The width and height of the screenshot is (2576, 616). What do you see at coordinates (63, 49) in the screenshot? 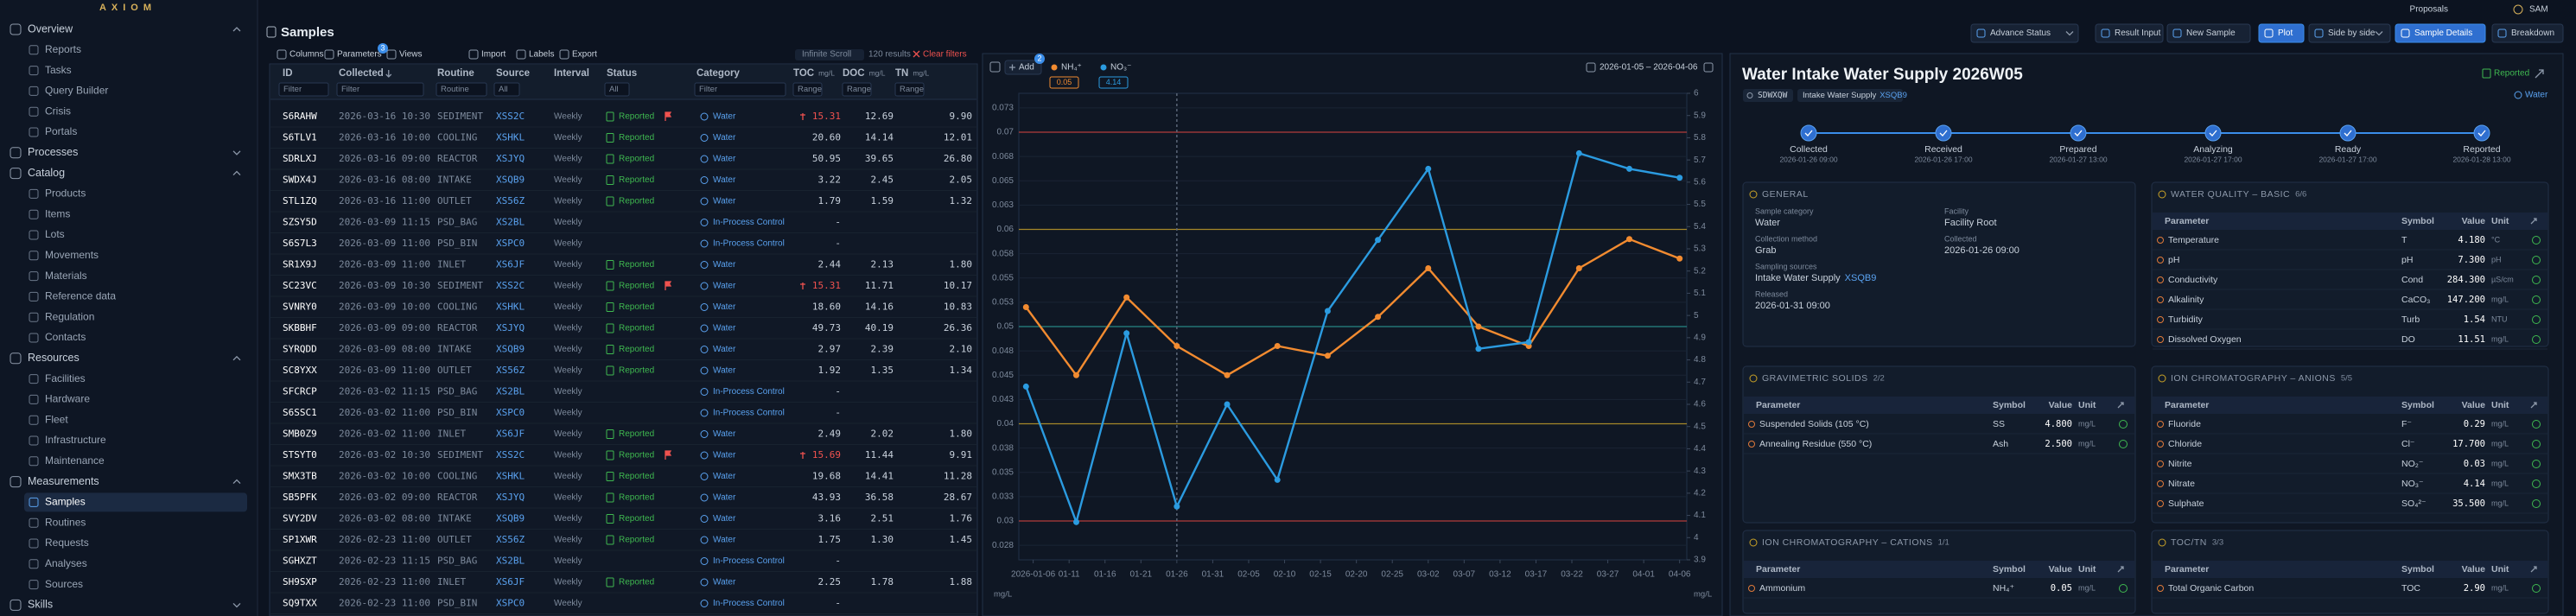
I see `nav-item: Reports` at bounding box center [63, 49].